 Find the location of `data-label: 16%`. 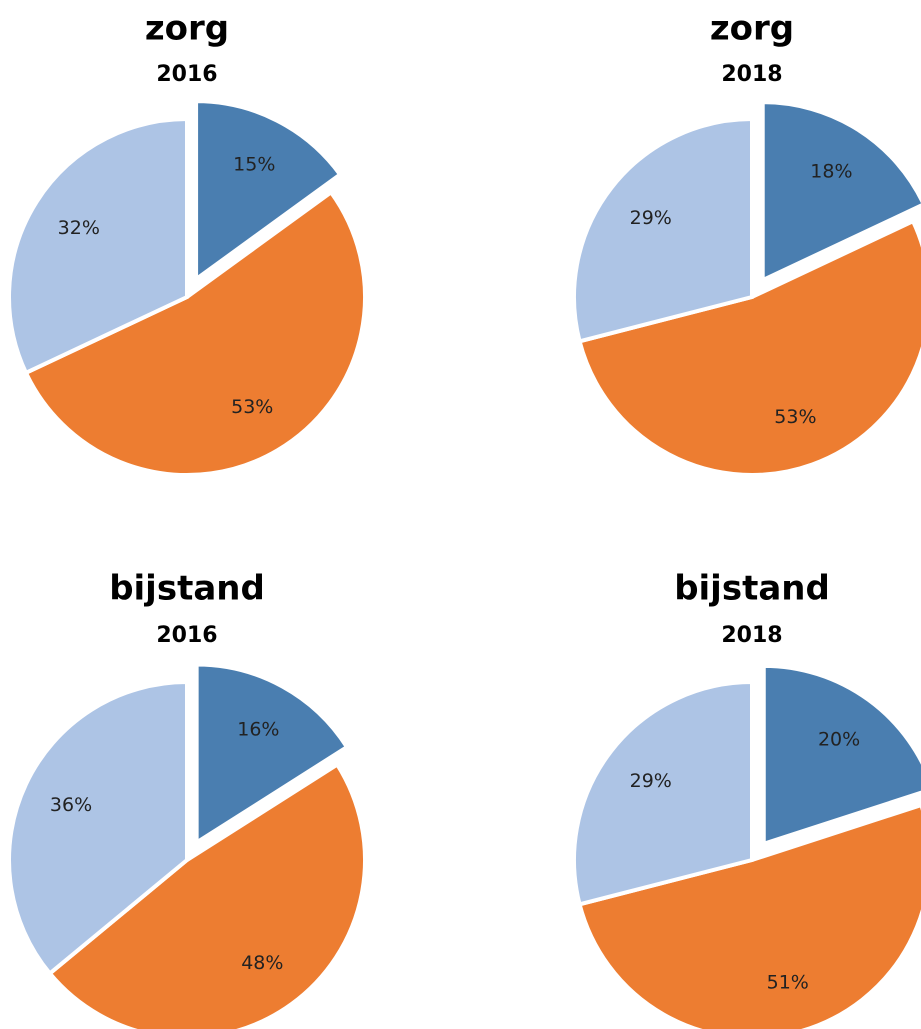

data-label: 16% is located at coordinates (258, 730).